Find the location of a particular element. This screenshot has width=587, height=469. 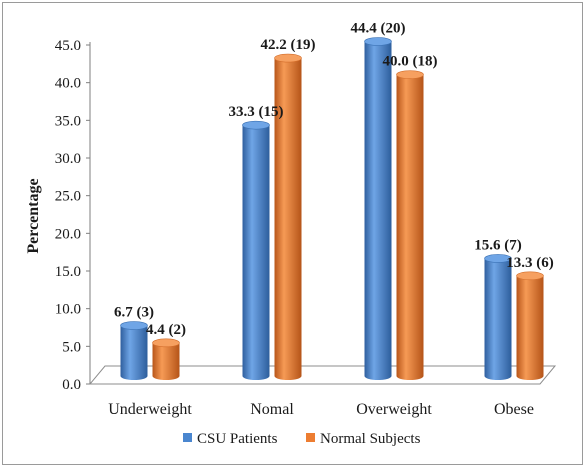

y-tick-label: 40.0 is located at coordinates (68, 84).